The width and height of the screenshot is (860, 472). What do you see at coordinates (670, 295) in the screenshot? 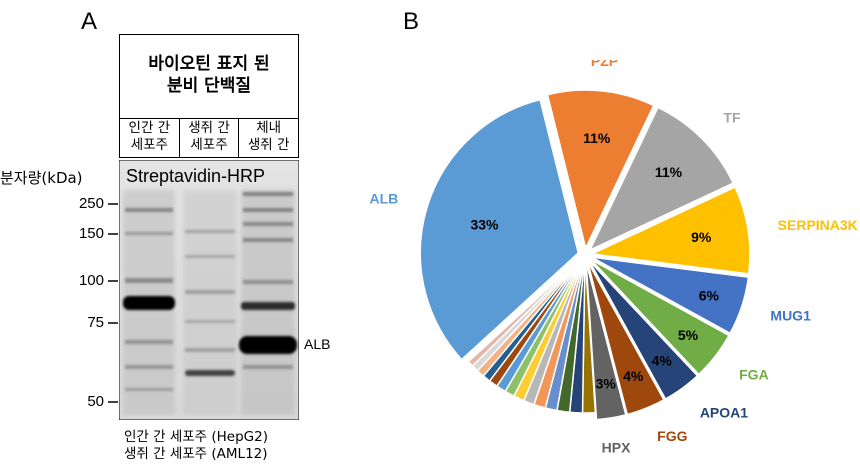
I see `pie-slice-mug1` at bounding box center [670, 295].